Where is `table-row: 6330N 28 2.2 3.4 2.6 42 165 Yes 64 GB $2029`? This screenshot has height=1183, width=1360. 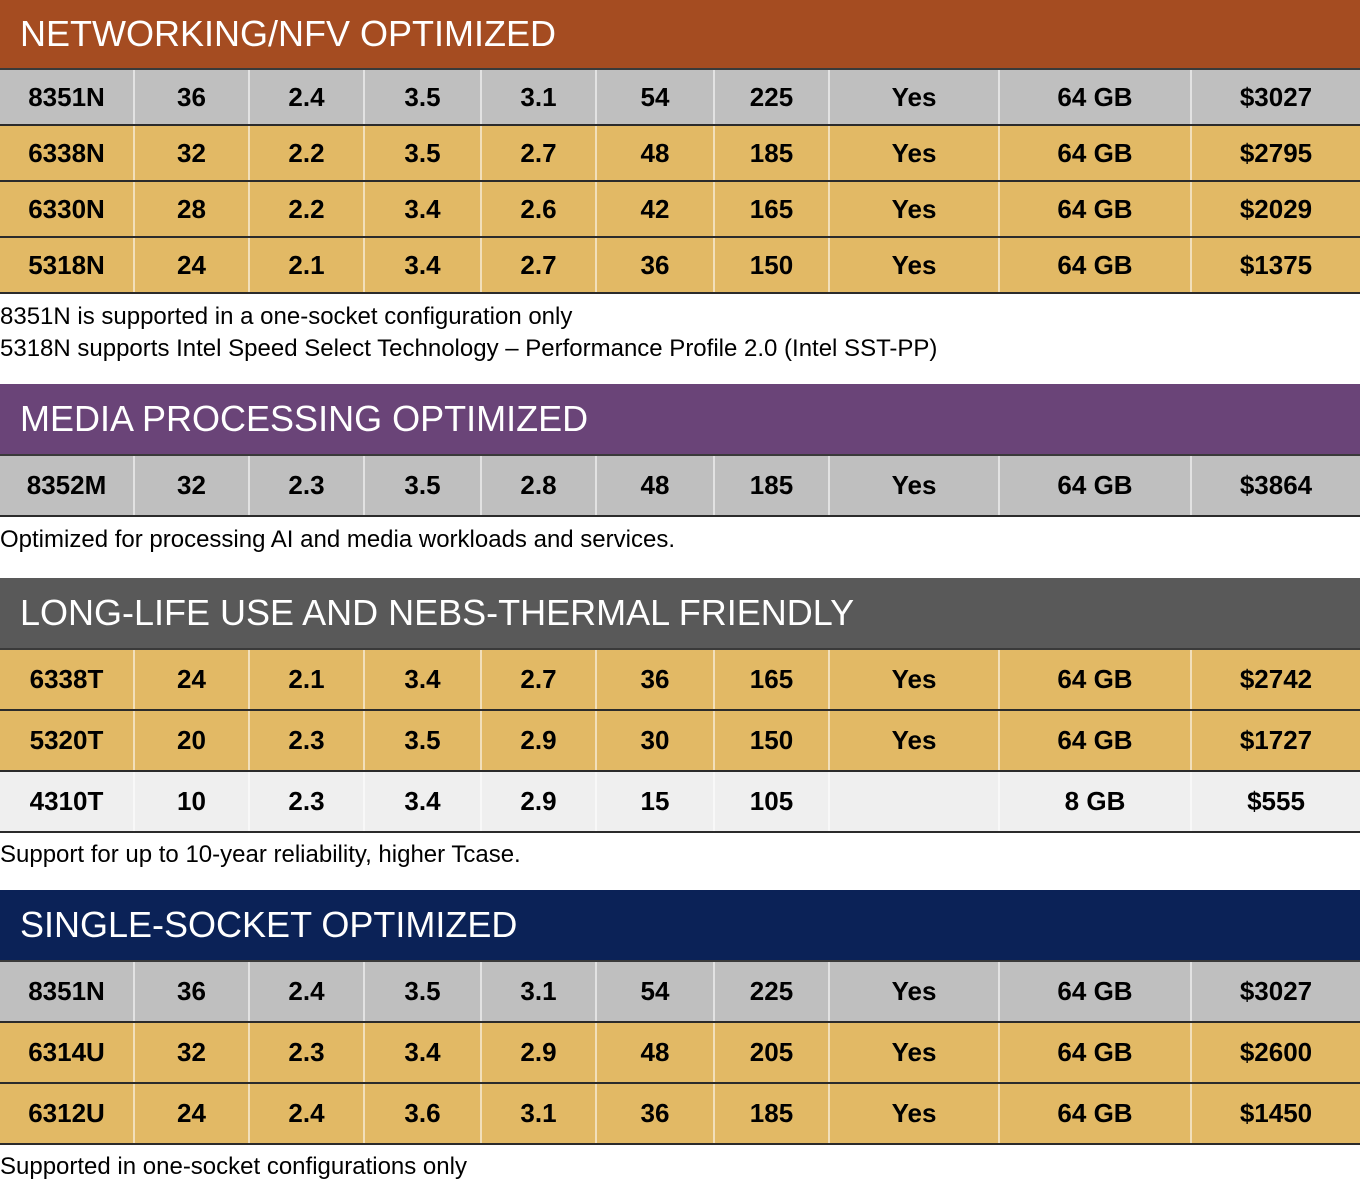 table-row: 6330N 28 2.2 3.4 2.6 42 165 Yes 64 GB $2029 is located at coordinates (680, 210).